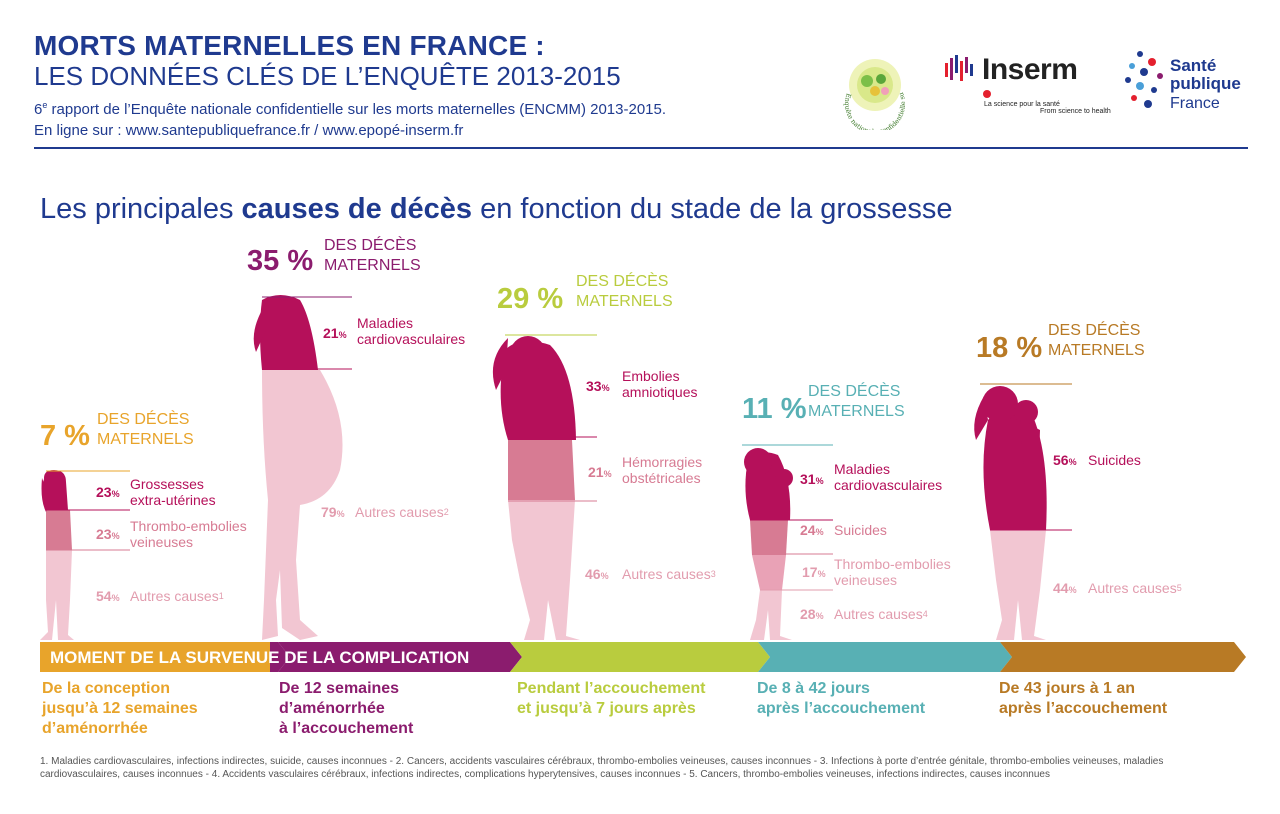 Image resolution: width=1280 pixels, height=814 pixels. I want to click on stage-4-cause-1: 31%Maladies cardiovasculaires, so click(871, 477).